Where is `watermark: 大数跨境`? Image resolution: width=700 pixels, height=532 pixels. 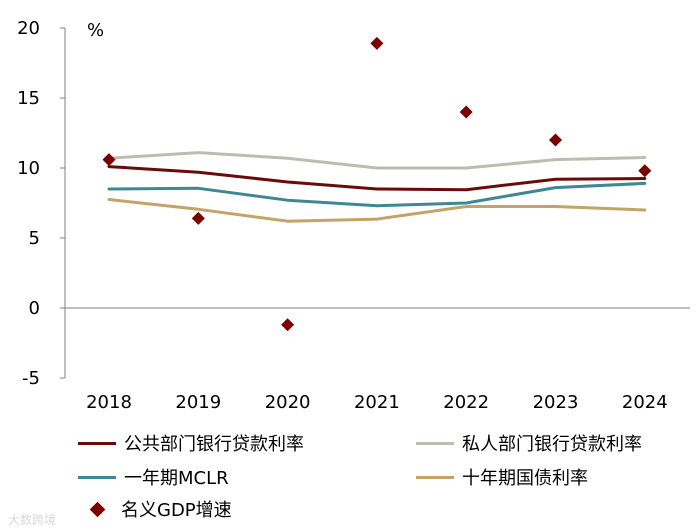 watermark: 大数跨境 is located at coordinates (32, 520).